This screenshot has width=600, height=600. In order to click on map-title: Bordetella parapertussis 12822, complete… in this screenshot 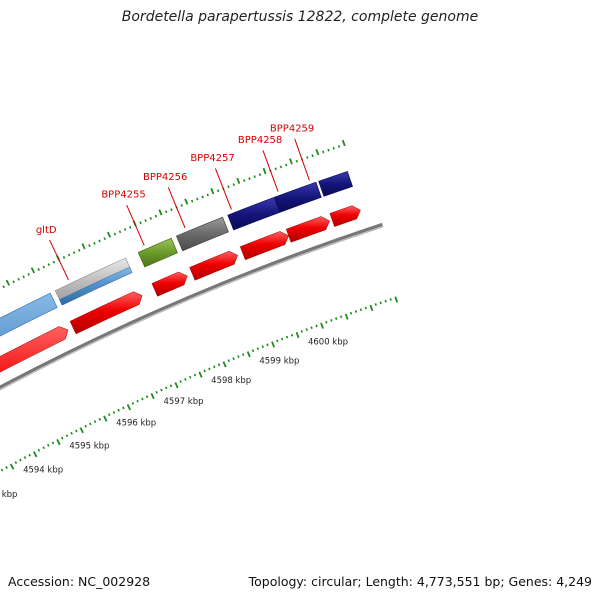, I will do `click(300, 17)`.